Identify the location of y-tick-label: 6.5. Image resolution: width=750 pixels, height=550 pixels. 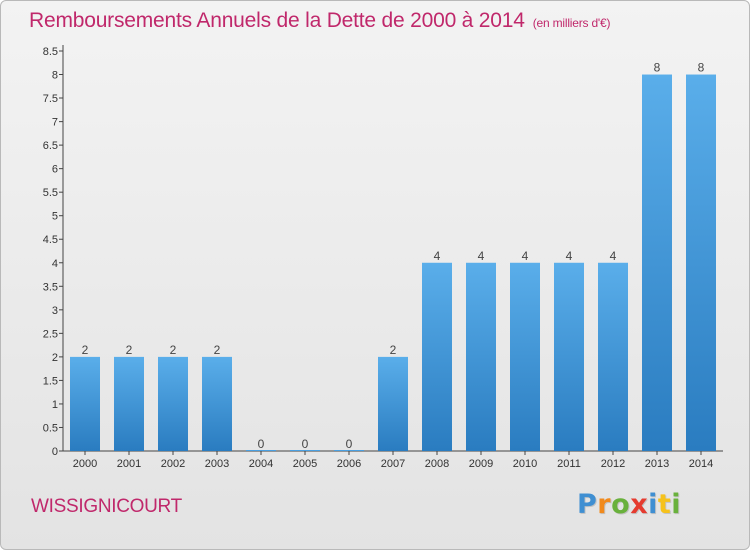
(50, 146).